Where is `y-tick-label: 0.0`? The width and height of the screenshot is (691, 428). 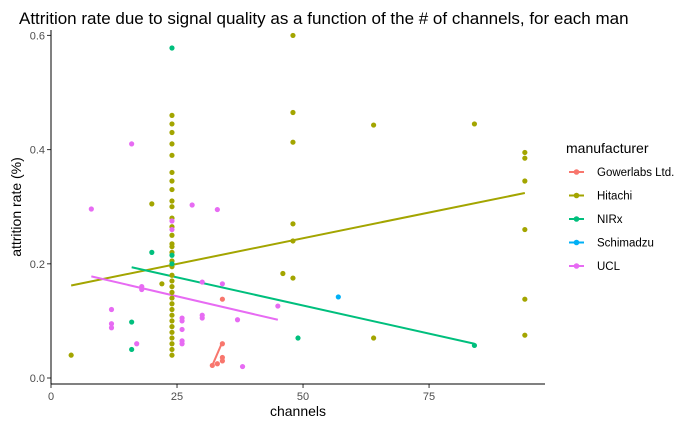
y-tick-label: 0.0 is located at coordinates (37, 379).